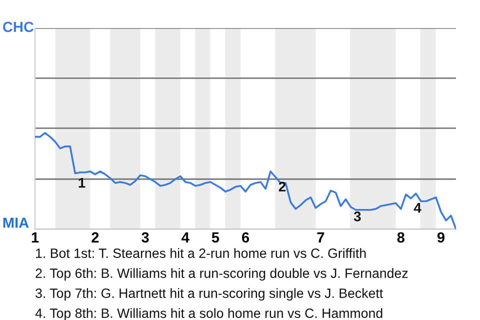 Image resolution: width=480 pixels, height=320 pixels. I want to click on annotation: 4, so click(418, 208).